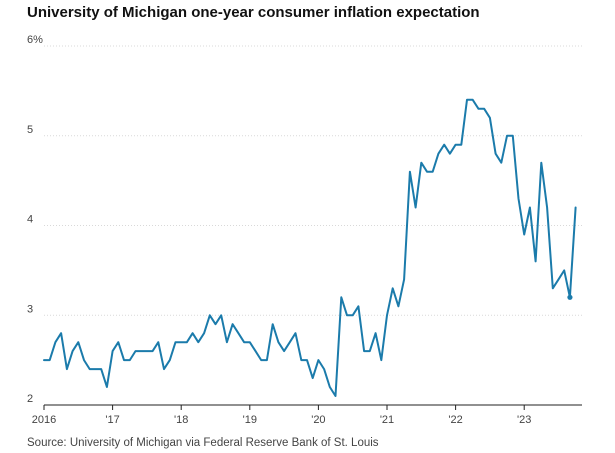  What do you see at coordinates (387, 420) in the screenshot?
I see `x-tick-label: '21` at bounding box center [387, 420].